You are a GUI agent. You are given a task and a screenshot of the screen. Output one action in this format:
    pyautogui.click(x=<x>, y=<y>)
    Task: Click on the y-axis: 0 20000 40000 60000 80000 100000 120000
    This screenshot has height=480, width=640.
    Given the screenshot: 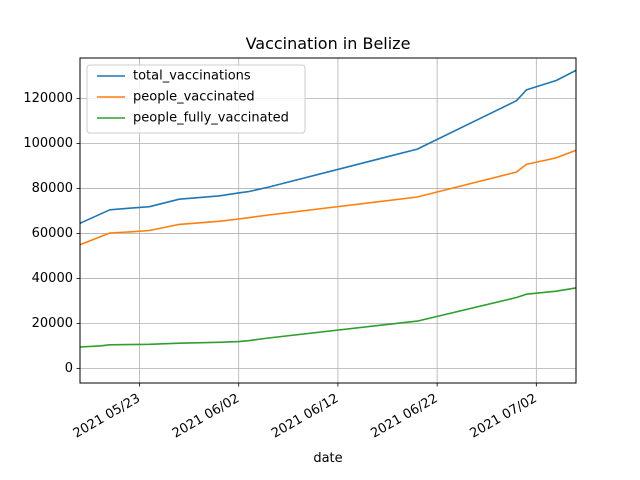 What is the action you would take?
    pyautogui.click(x=51, y=233)
    